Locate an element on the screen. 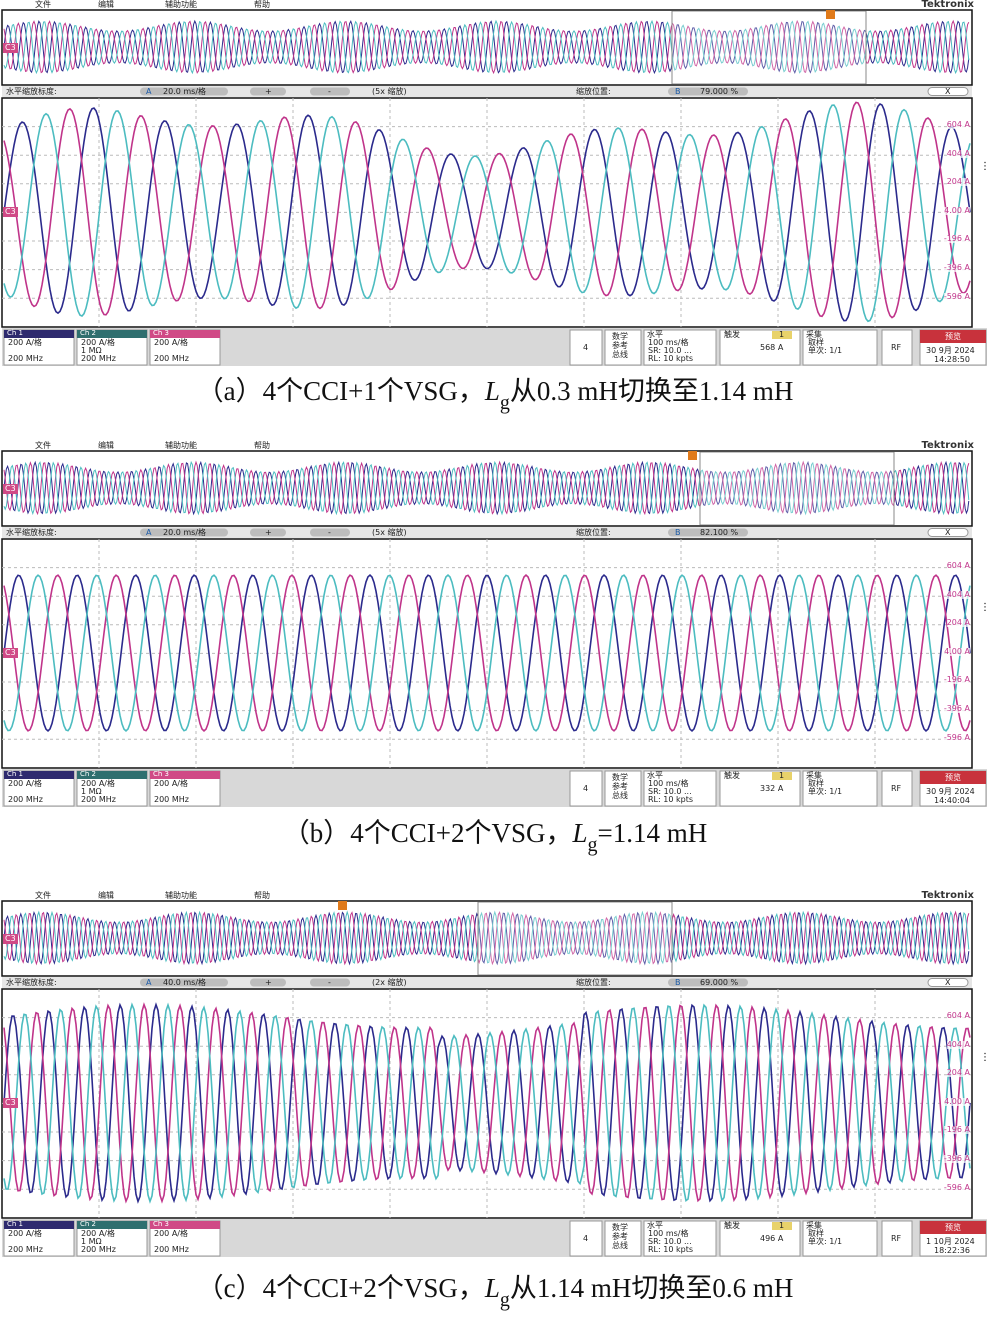 The width and height of the screenshot is (990, 1322). y-label: 604 A is located at coordinates (958, 1015).